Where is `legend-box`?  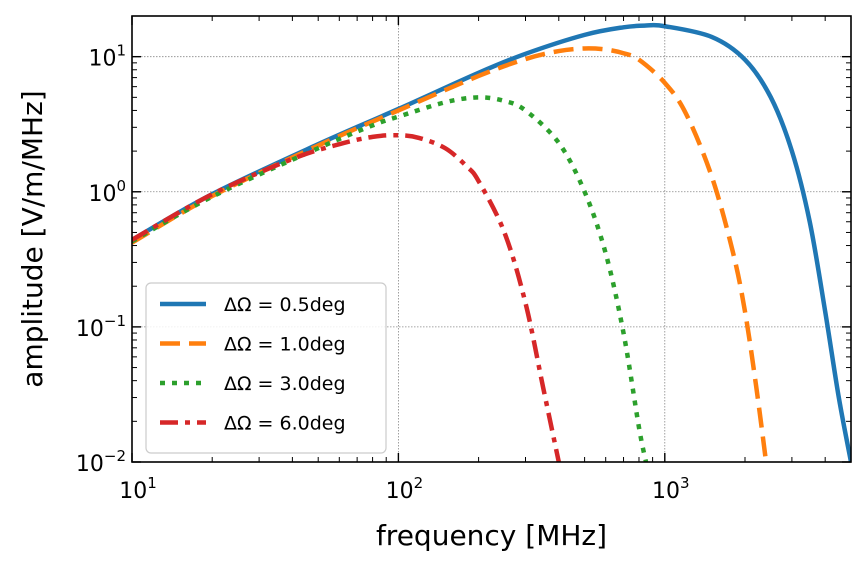 legend-box is located at coordinates (266, 368).